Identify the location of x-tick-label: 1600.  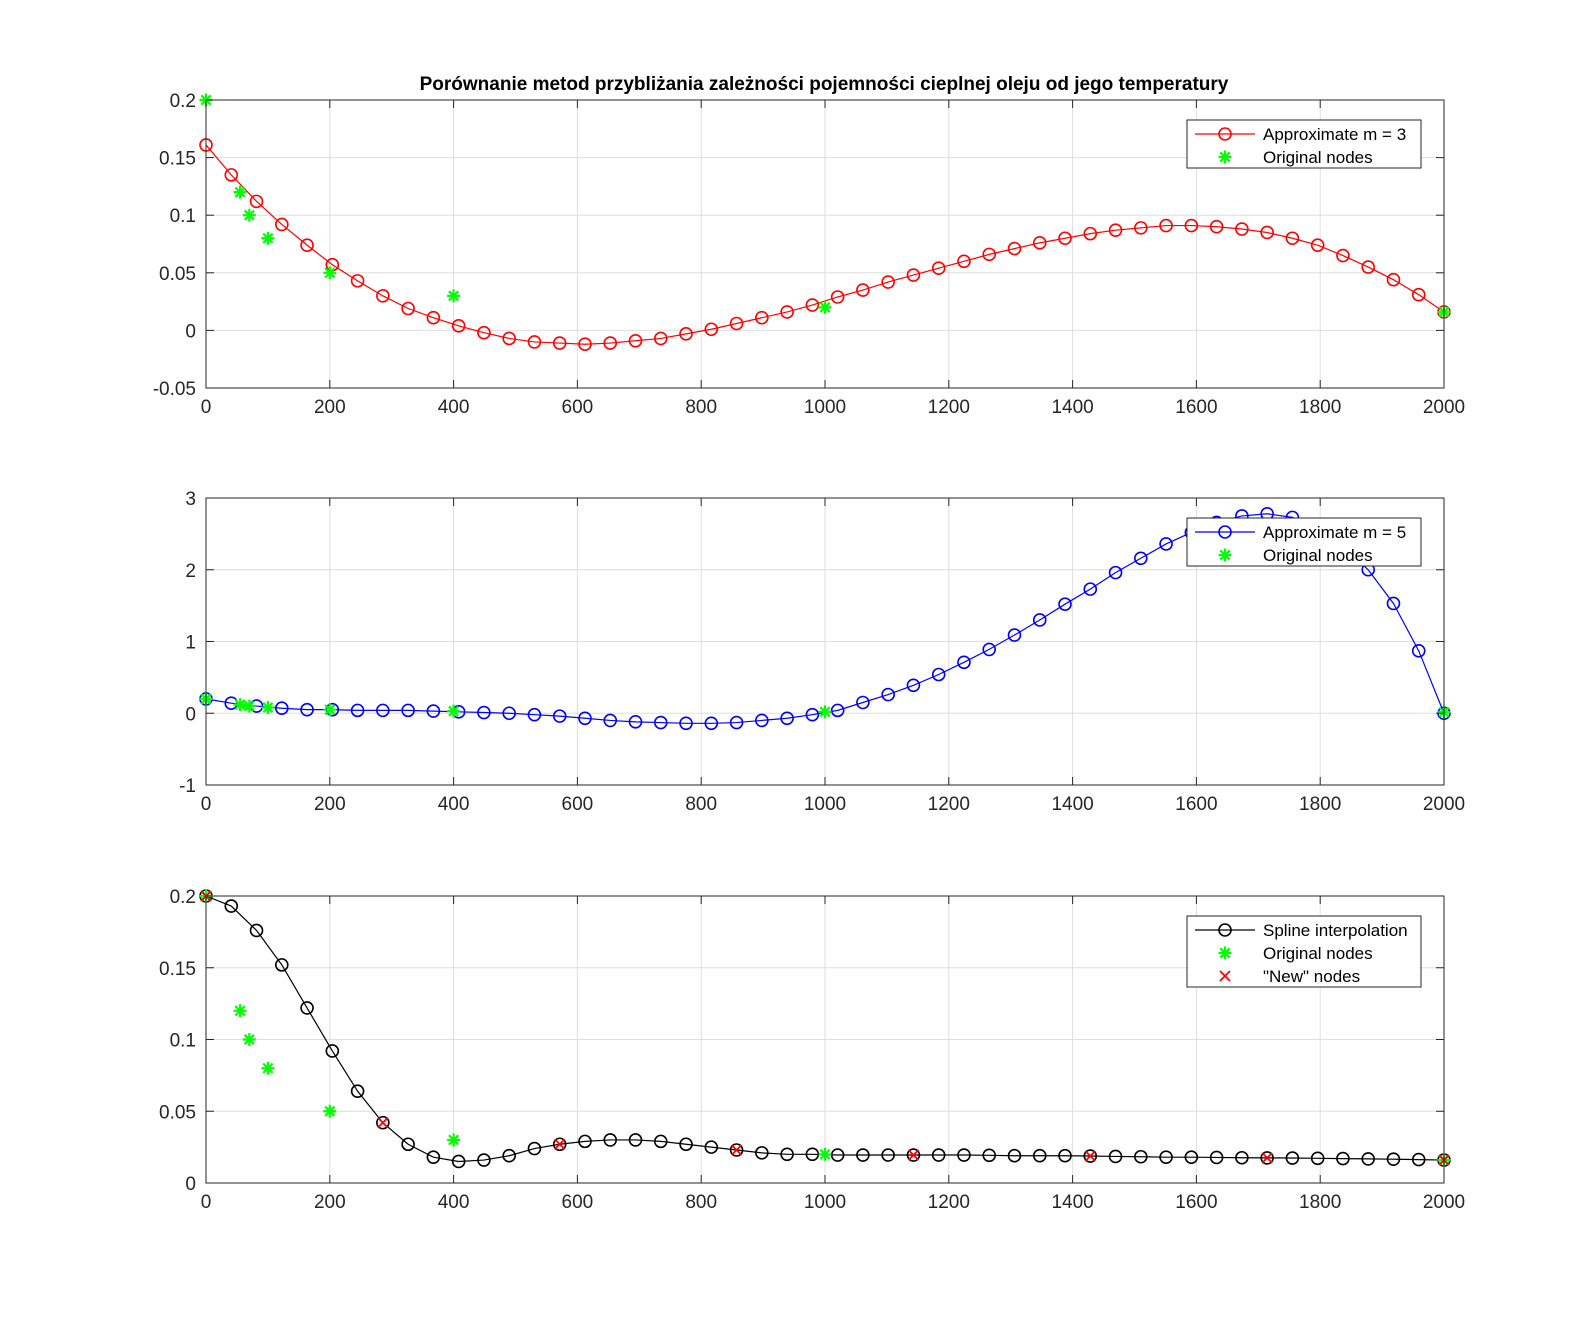
(1196, 804).